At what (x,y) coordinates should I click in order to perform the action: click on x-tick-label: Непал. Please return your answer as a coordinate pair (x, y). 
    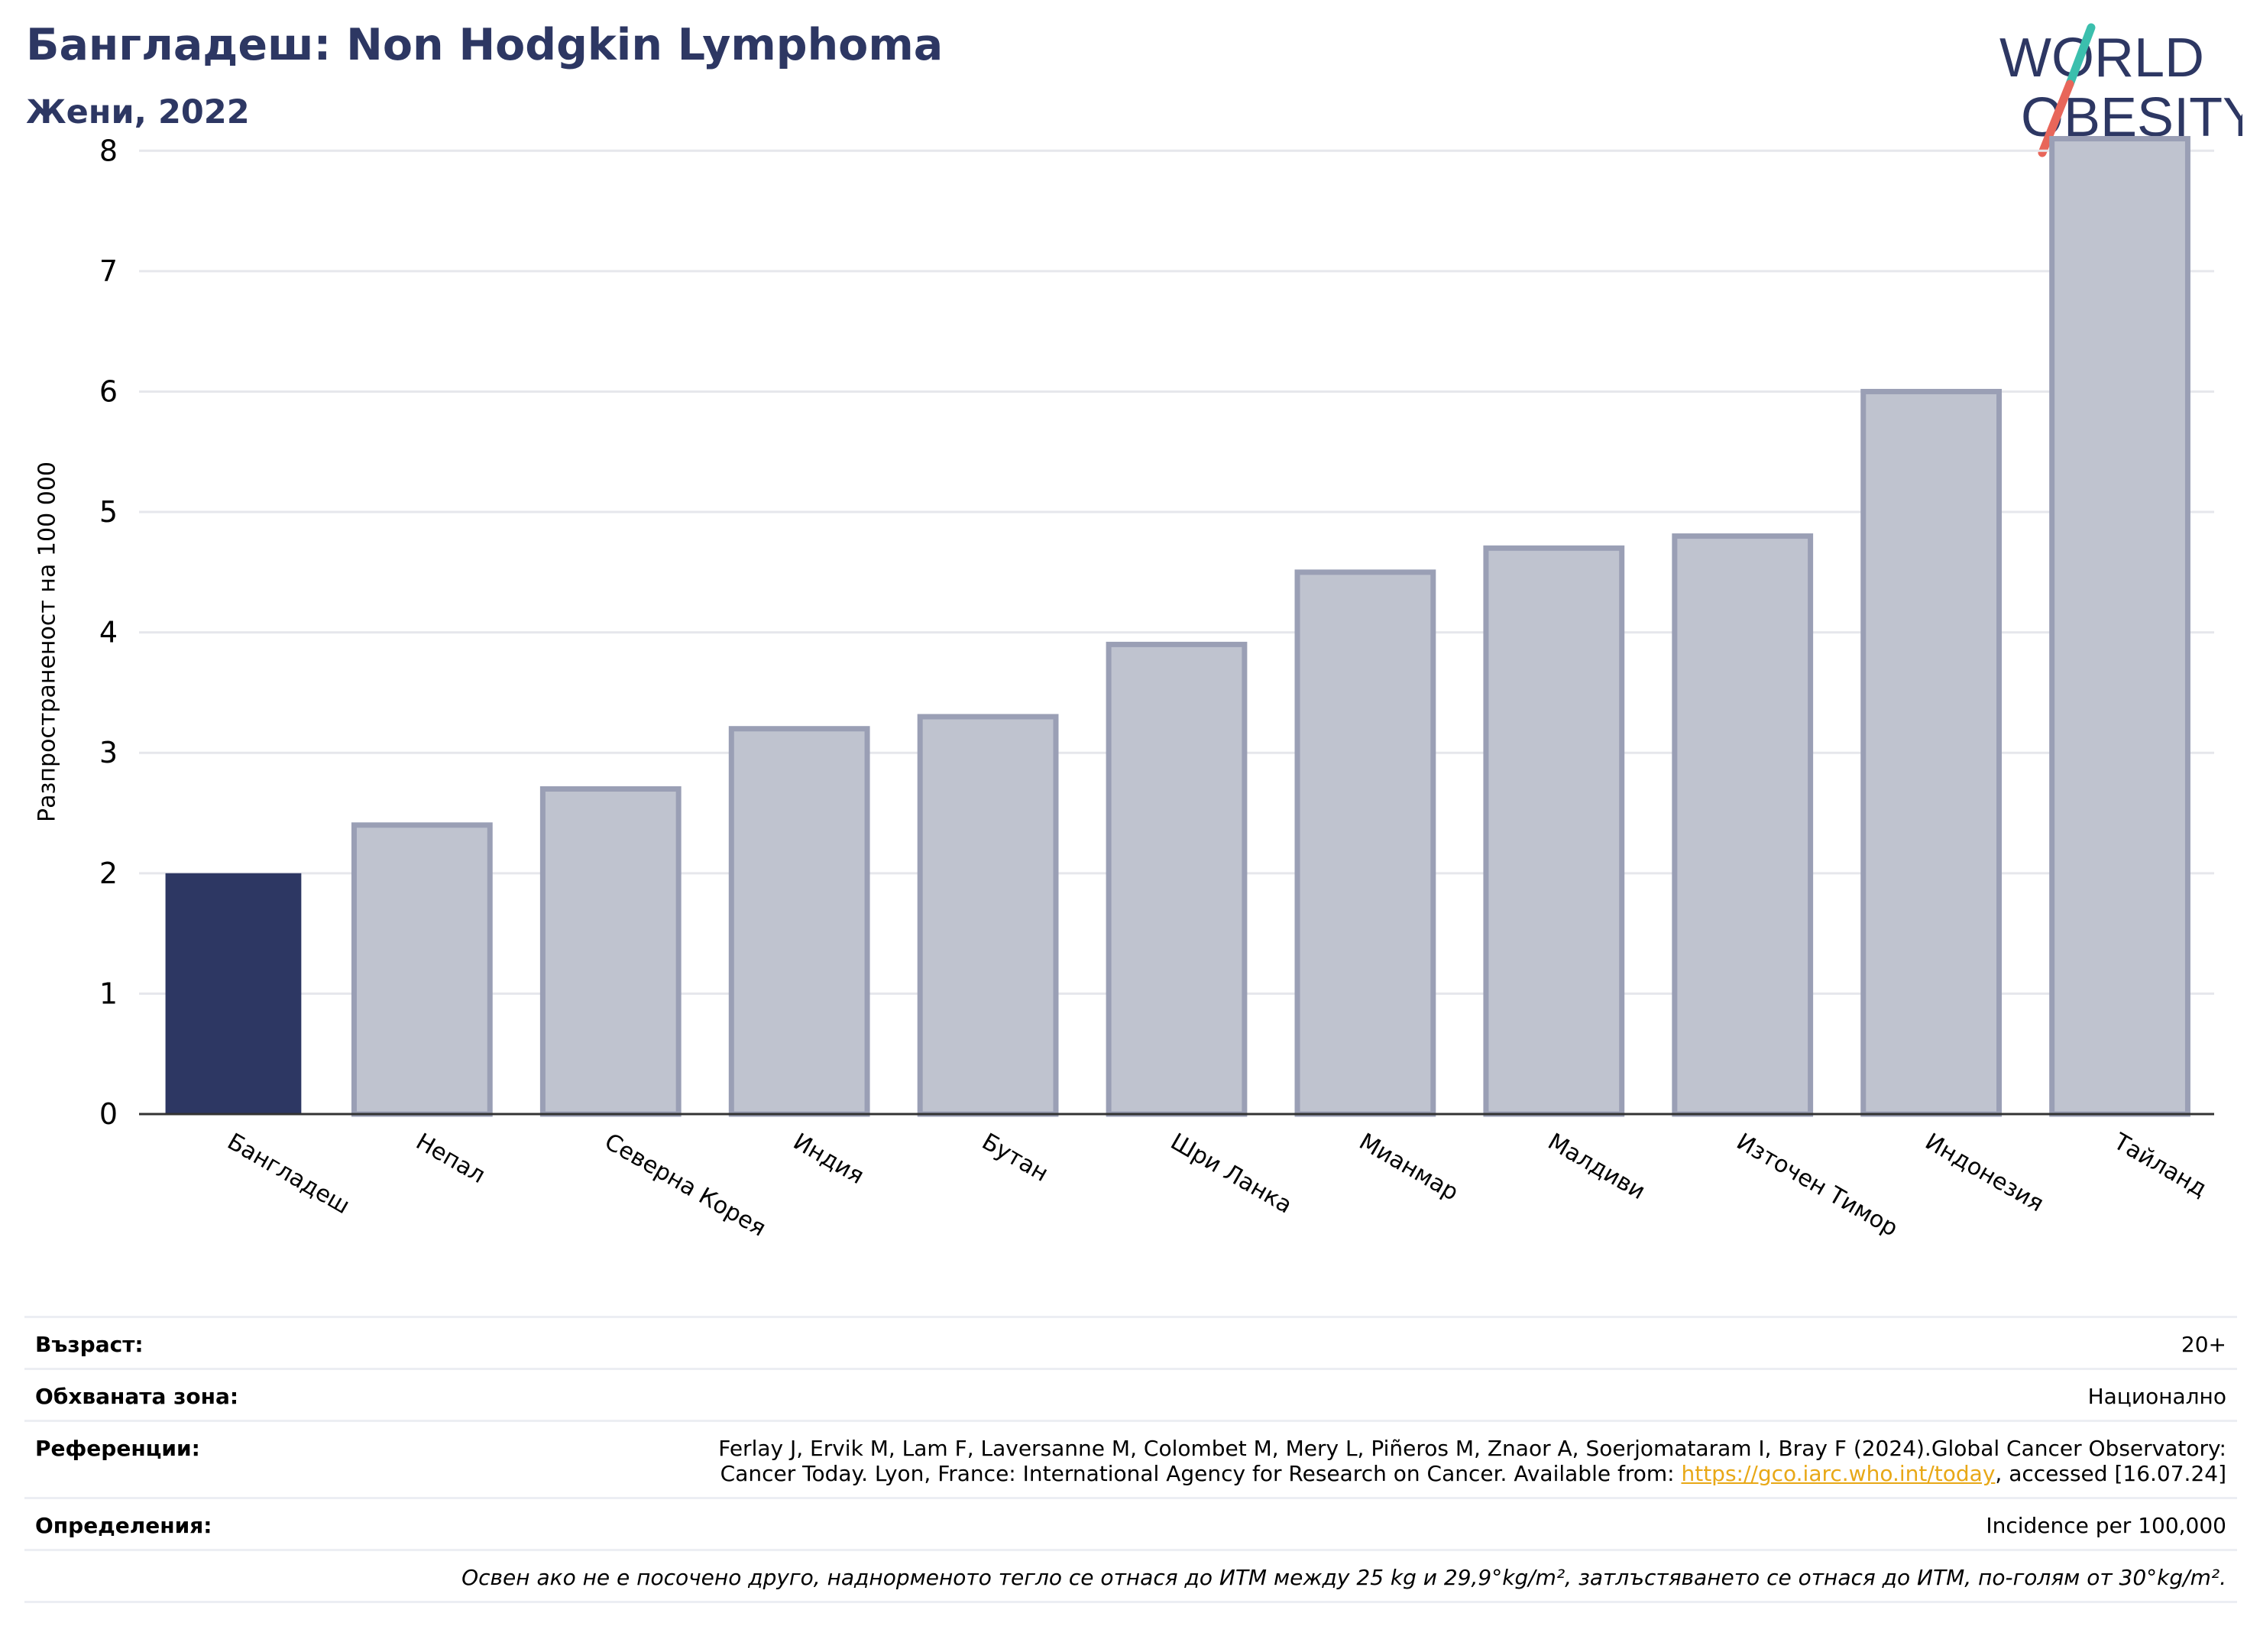
    Looking at the image, I should click on (450, 1159).